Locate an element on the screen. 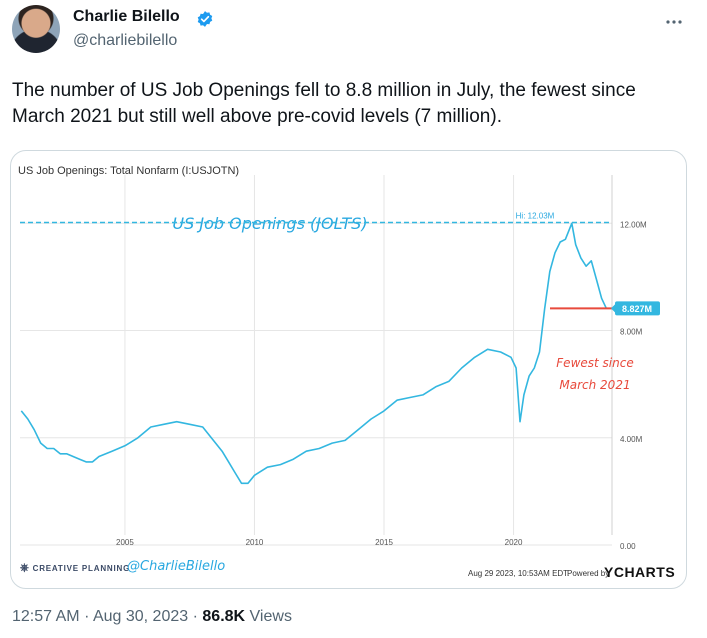 The height and width of the screenshot is (638, 707). x-tick-label: 2020 is located at coordinates (514, 542).